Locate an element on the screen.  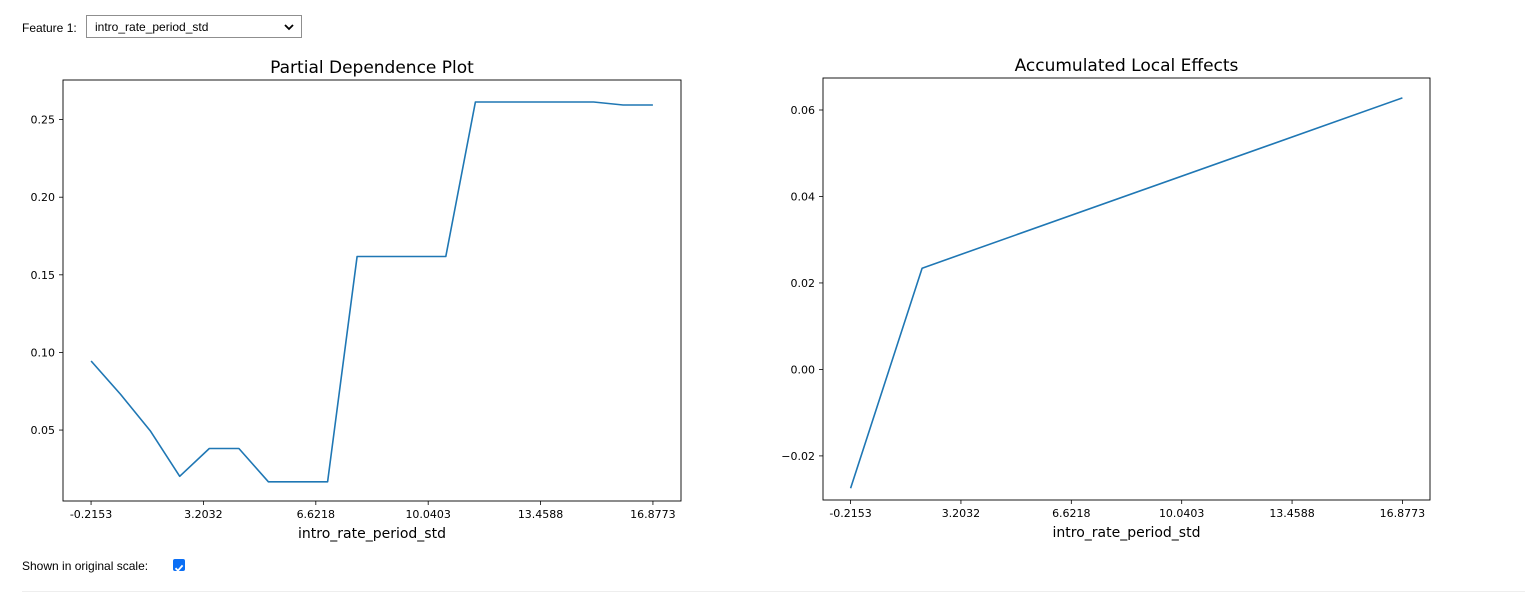
y-tick-label: 0.04 is located at coordinates (803, 196).